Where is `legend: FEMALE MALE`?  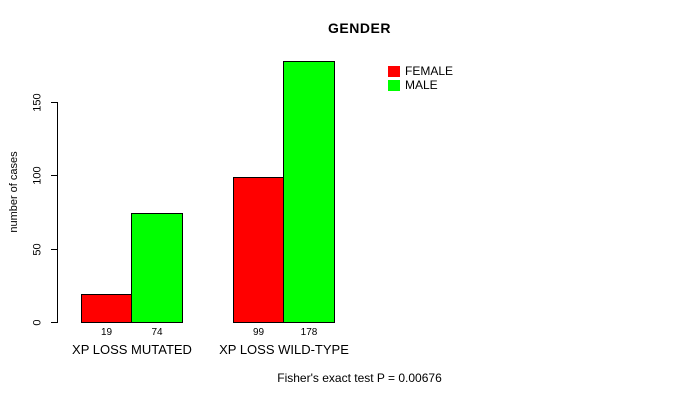
legend: FEMALE MALE is located at coordinates (421, 79).